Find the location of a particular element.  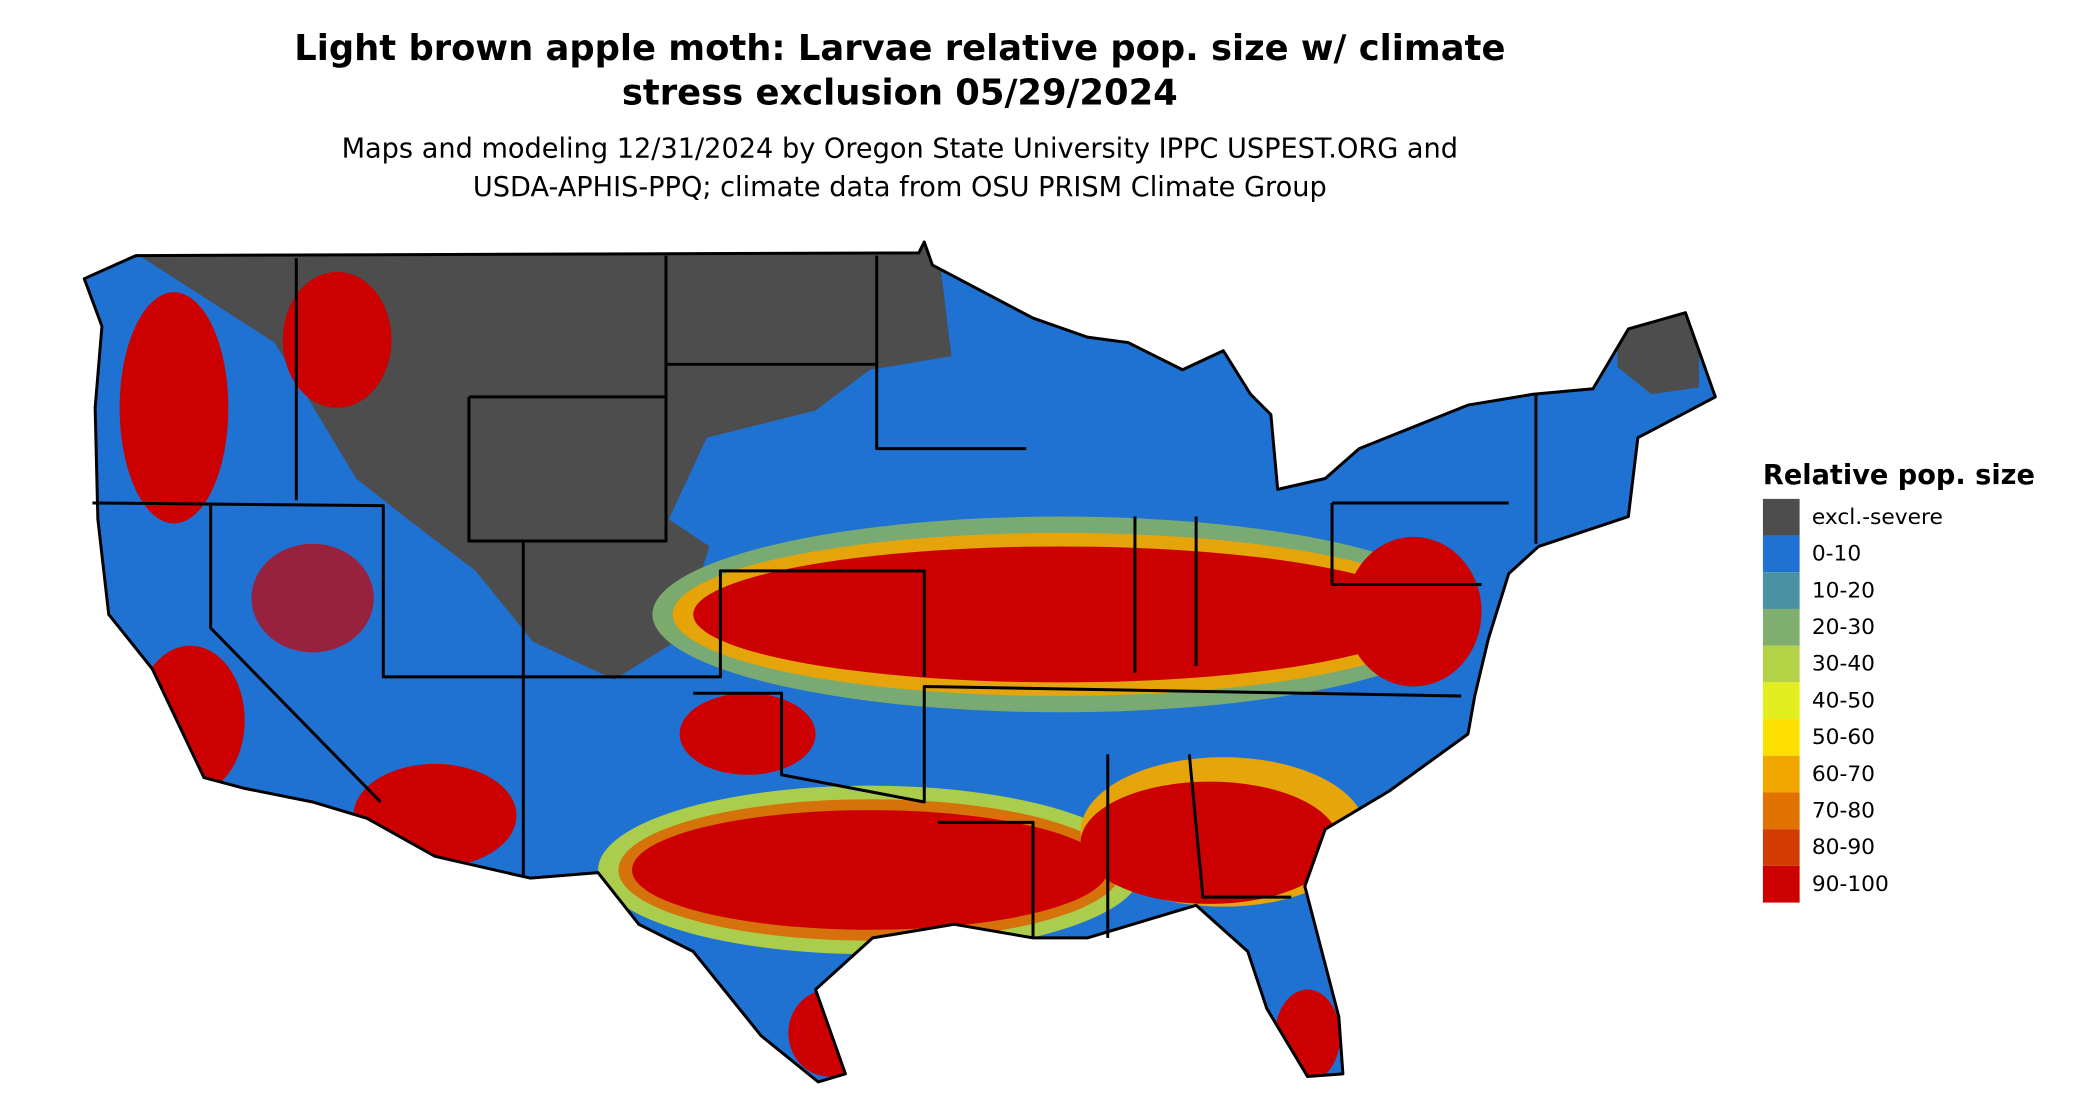

legend-label: 30-40 is located at coordinates (1843, 664).